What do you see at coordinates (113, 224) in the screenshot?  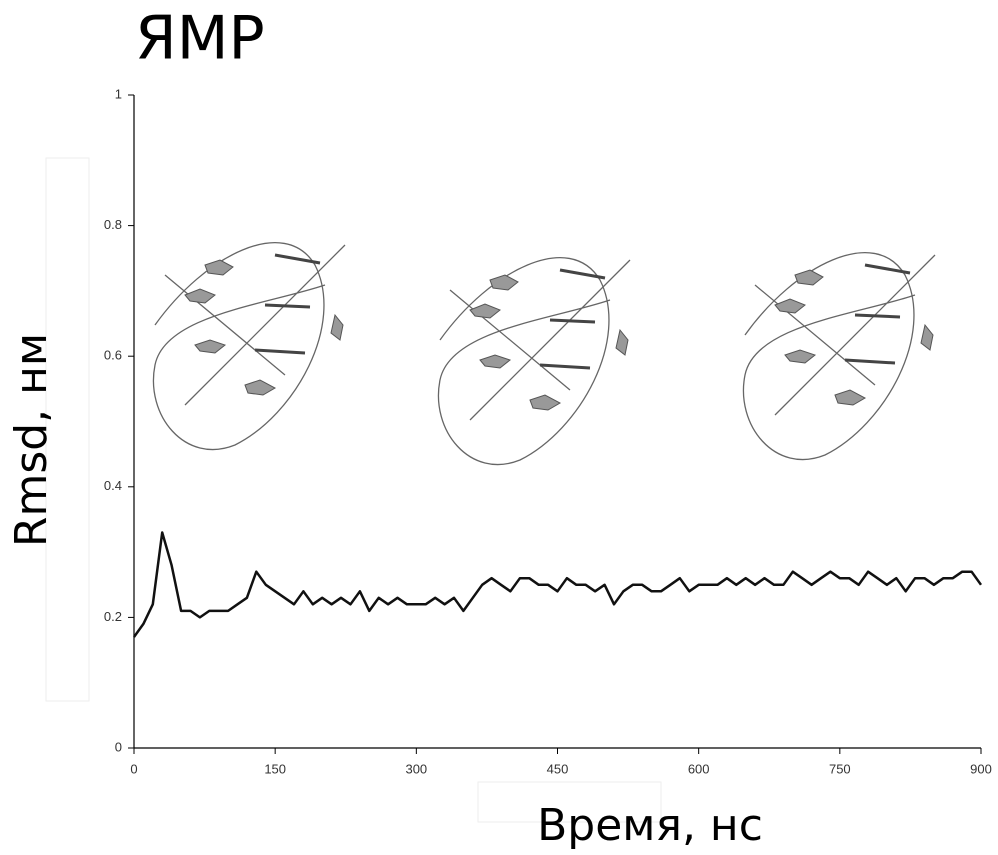 I see `y-tick-label: 0.8` at bounding box center [113, 224].